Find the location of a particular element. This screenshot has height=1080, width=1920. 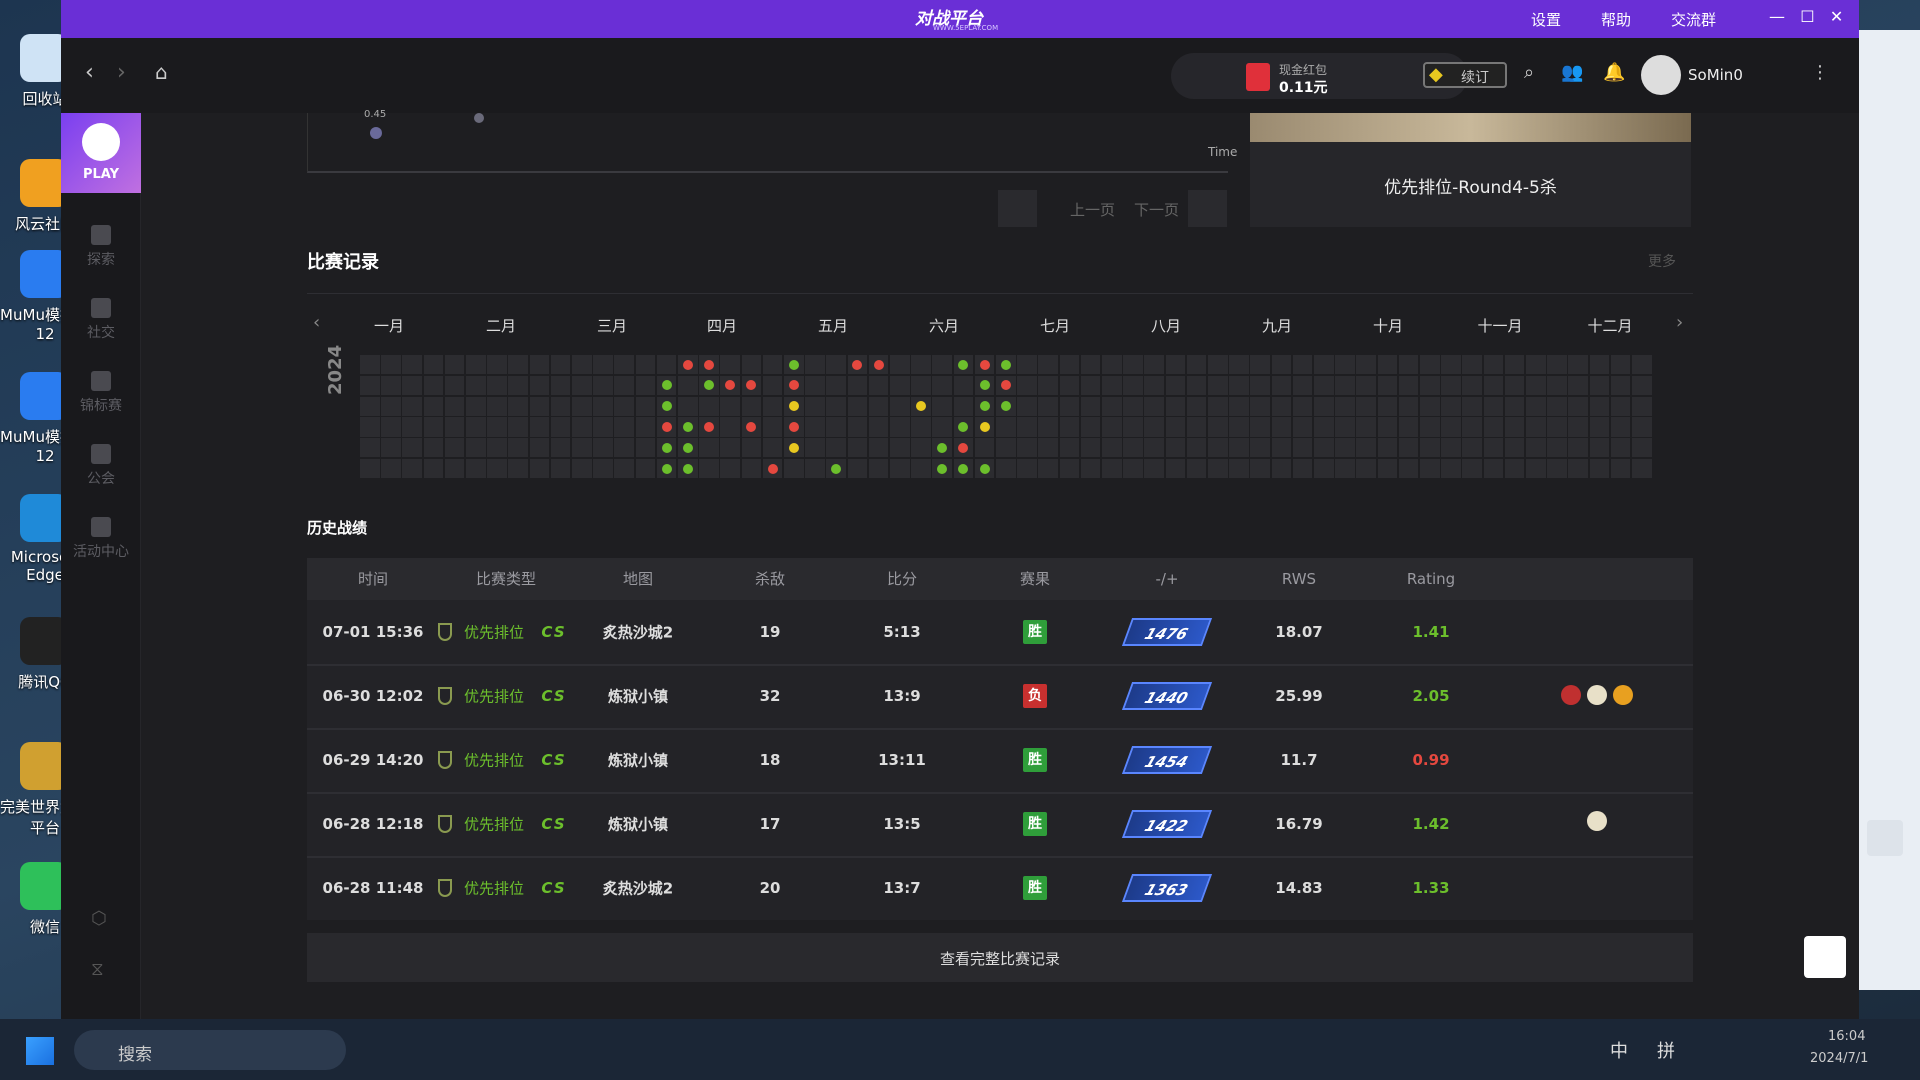

nav-forward: › is located at coordinates (121, 72).